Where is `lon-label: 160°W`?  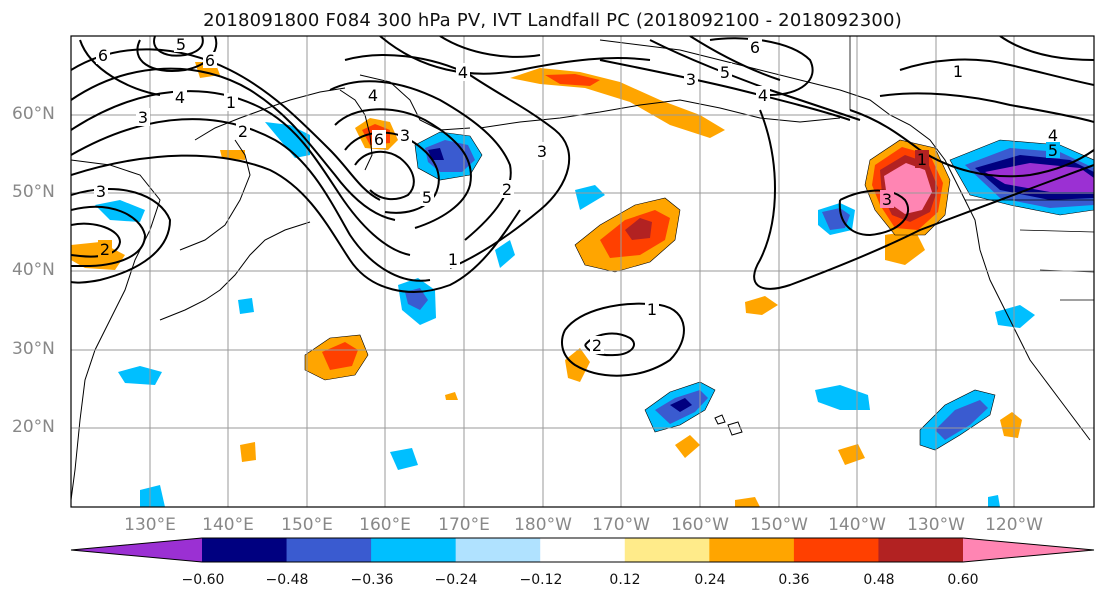 lon-label: 160°W is located at coordinates (700, 525).